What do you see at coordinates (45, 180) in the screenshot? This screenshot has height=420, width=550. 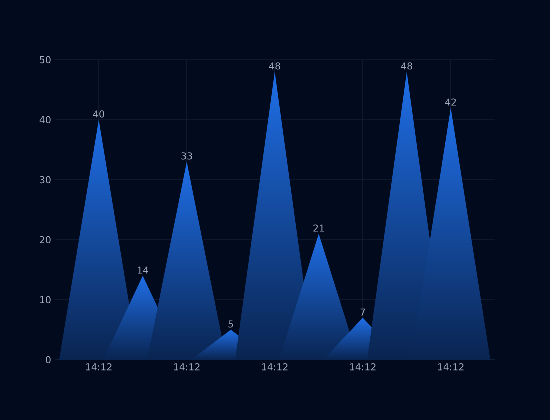 I see `y-tick-label: 30` at bounding box center [45, 180].